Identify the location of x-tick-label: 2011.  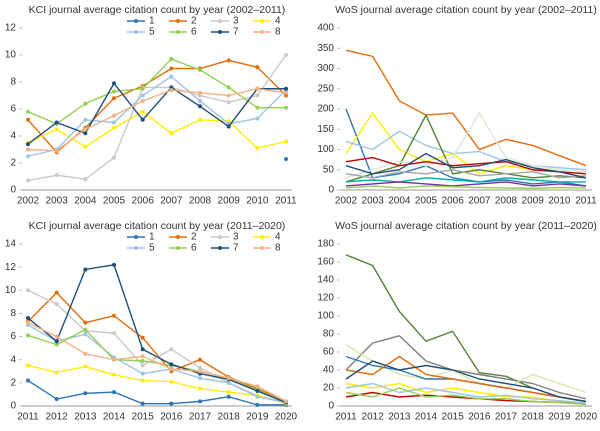
(346, 417).